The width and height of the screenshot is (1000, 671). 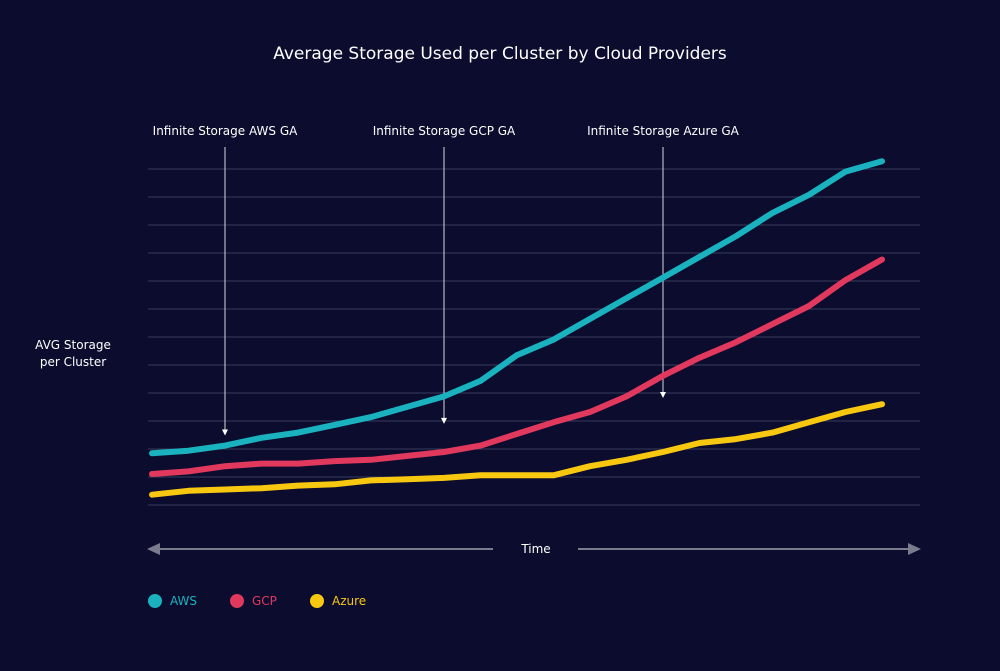 I want to click on legend-swatch-aws, so click(x=155, y=601).